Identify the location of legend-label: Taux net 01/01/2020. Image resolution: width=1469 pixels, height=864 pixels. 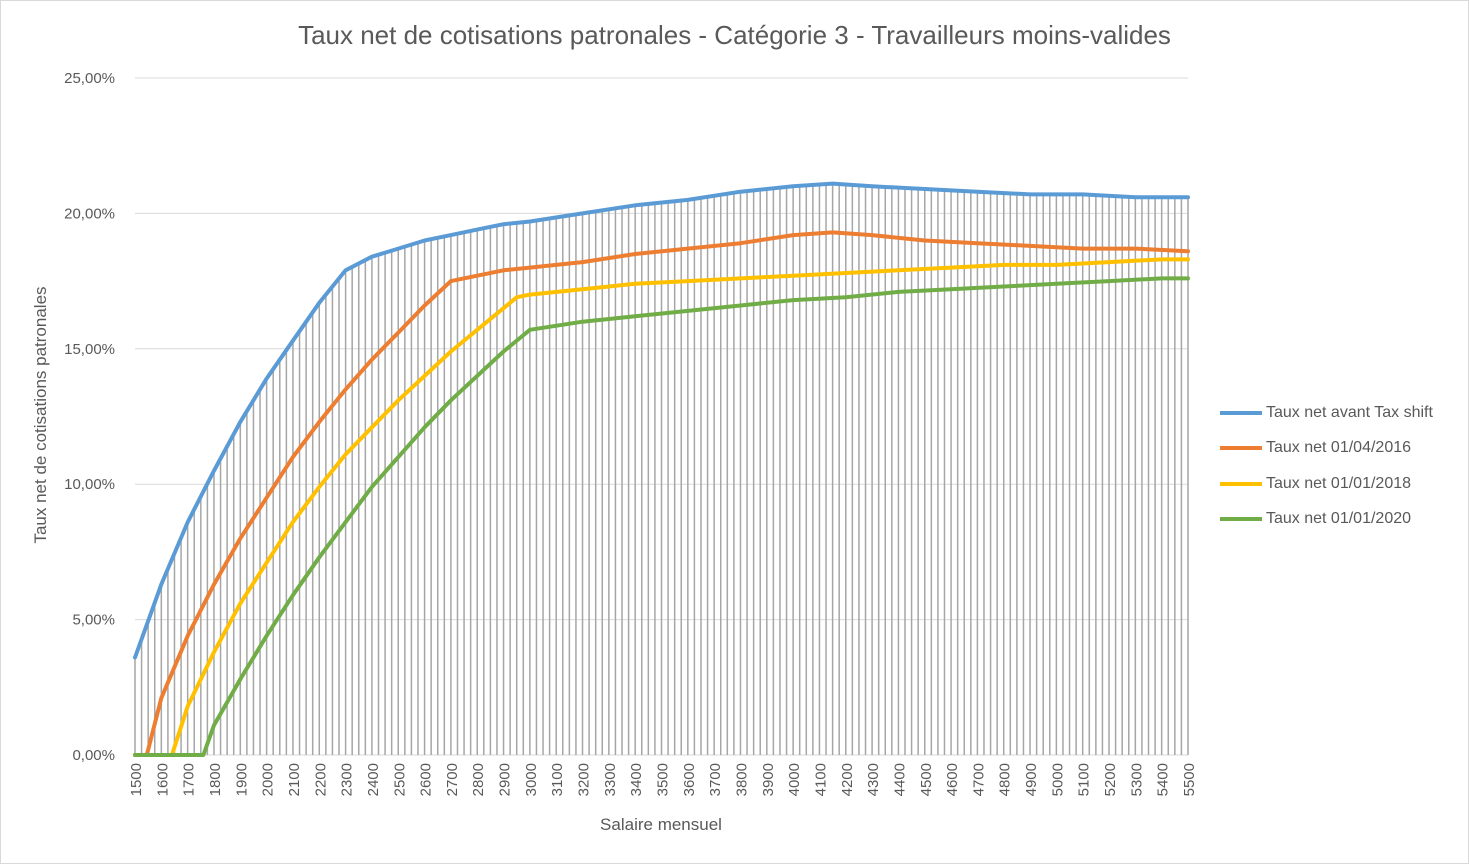
(1339, 519).